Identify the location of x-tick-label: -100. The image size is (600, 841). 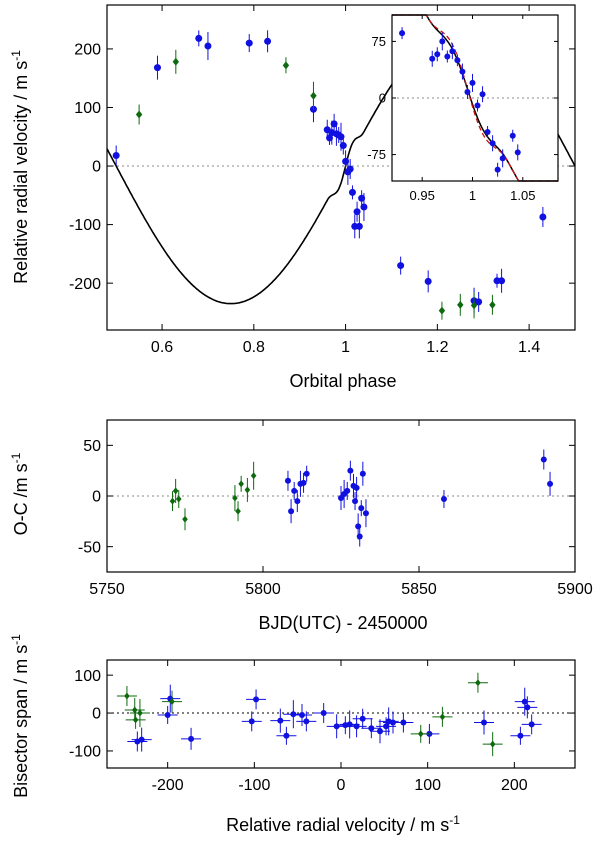
(254, 785).